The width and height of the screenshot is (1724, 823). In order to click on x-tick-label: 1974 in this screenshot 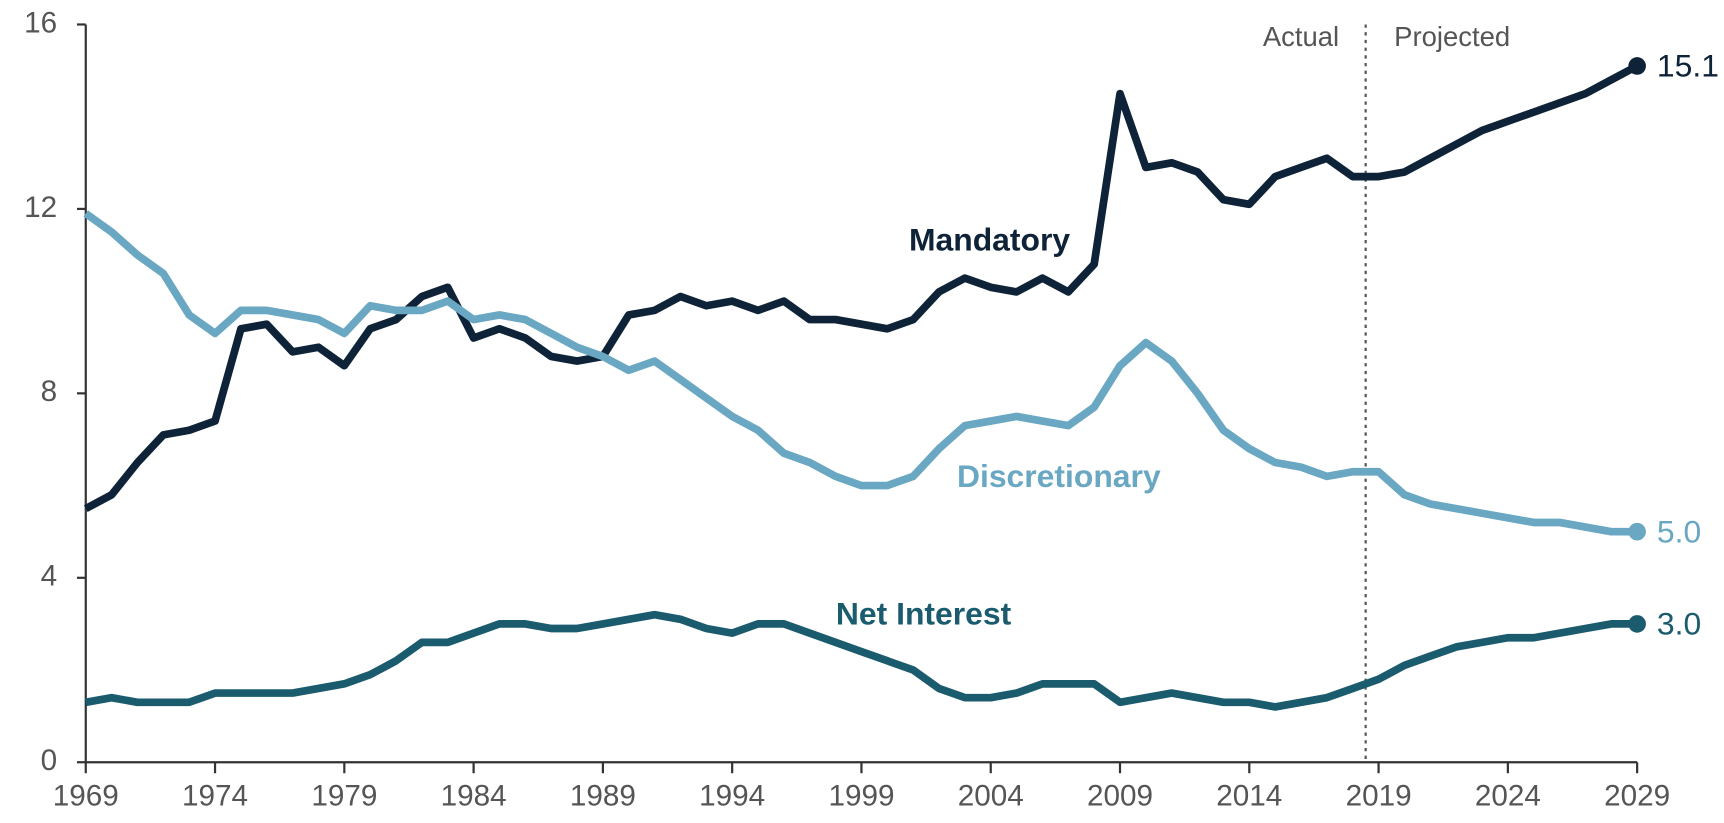, I will do `click(215, 795)`.